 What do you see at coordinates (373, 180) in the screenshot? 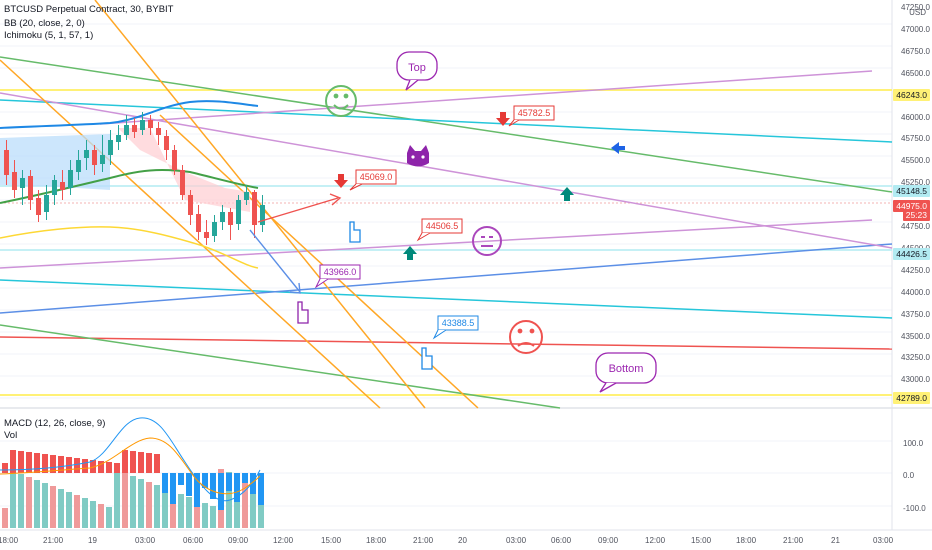
I see `price-label-45069: 45069.0` at bounding box center [373, 180].